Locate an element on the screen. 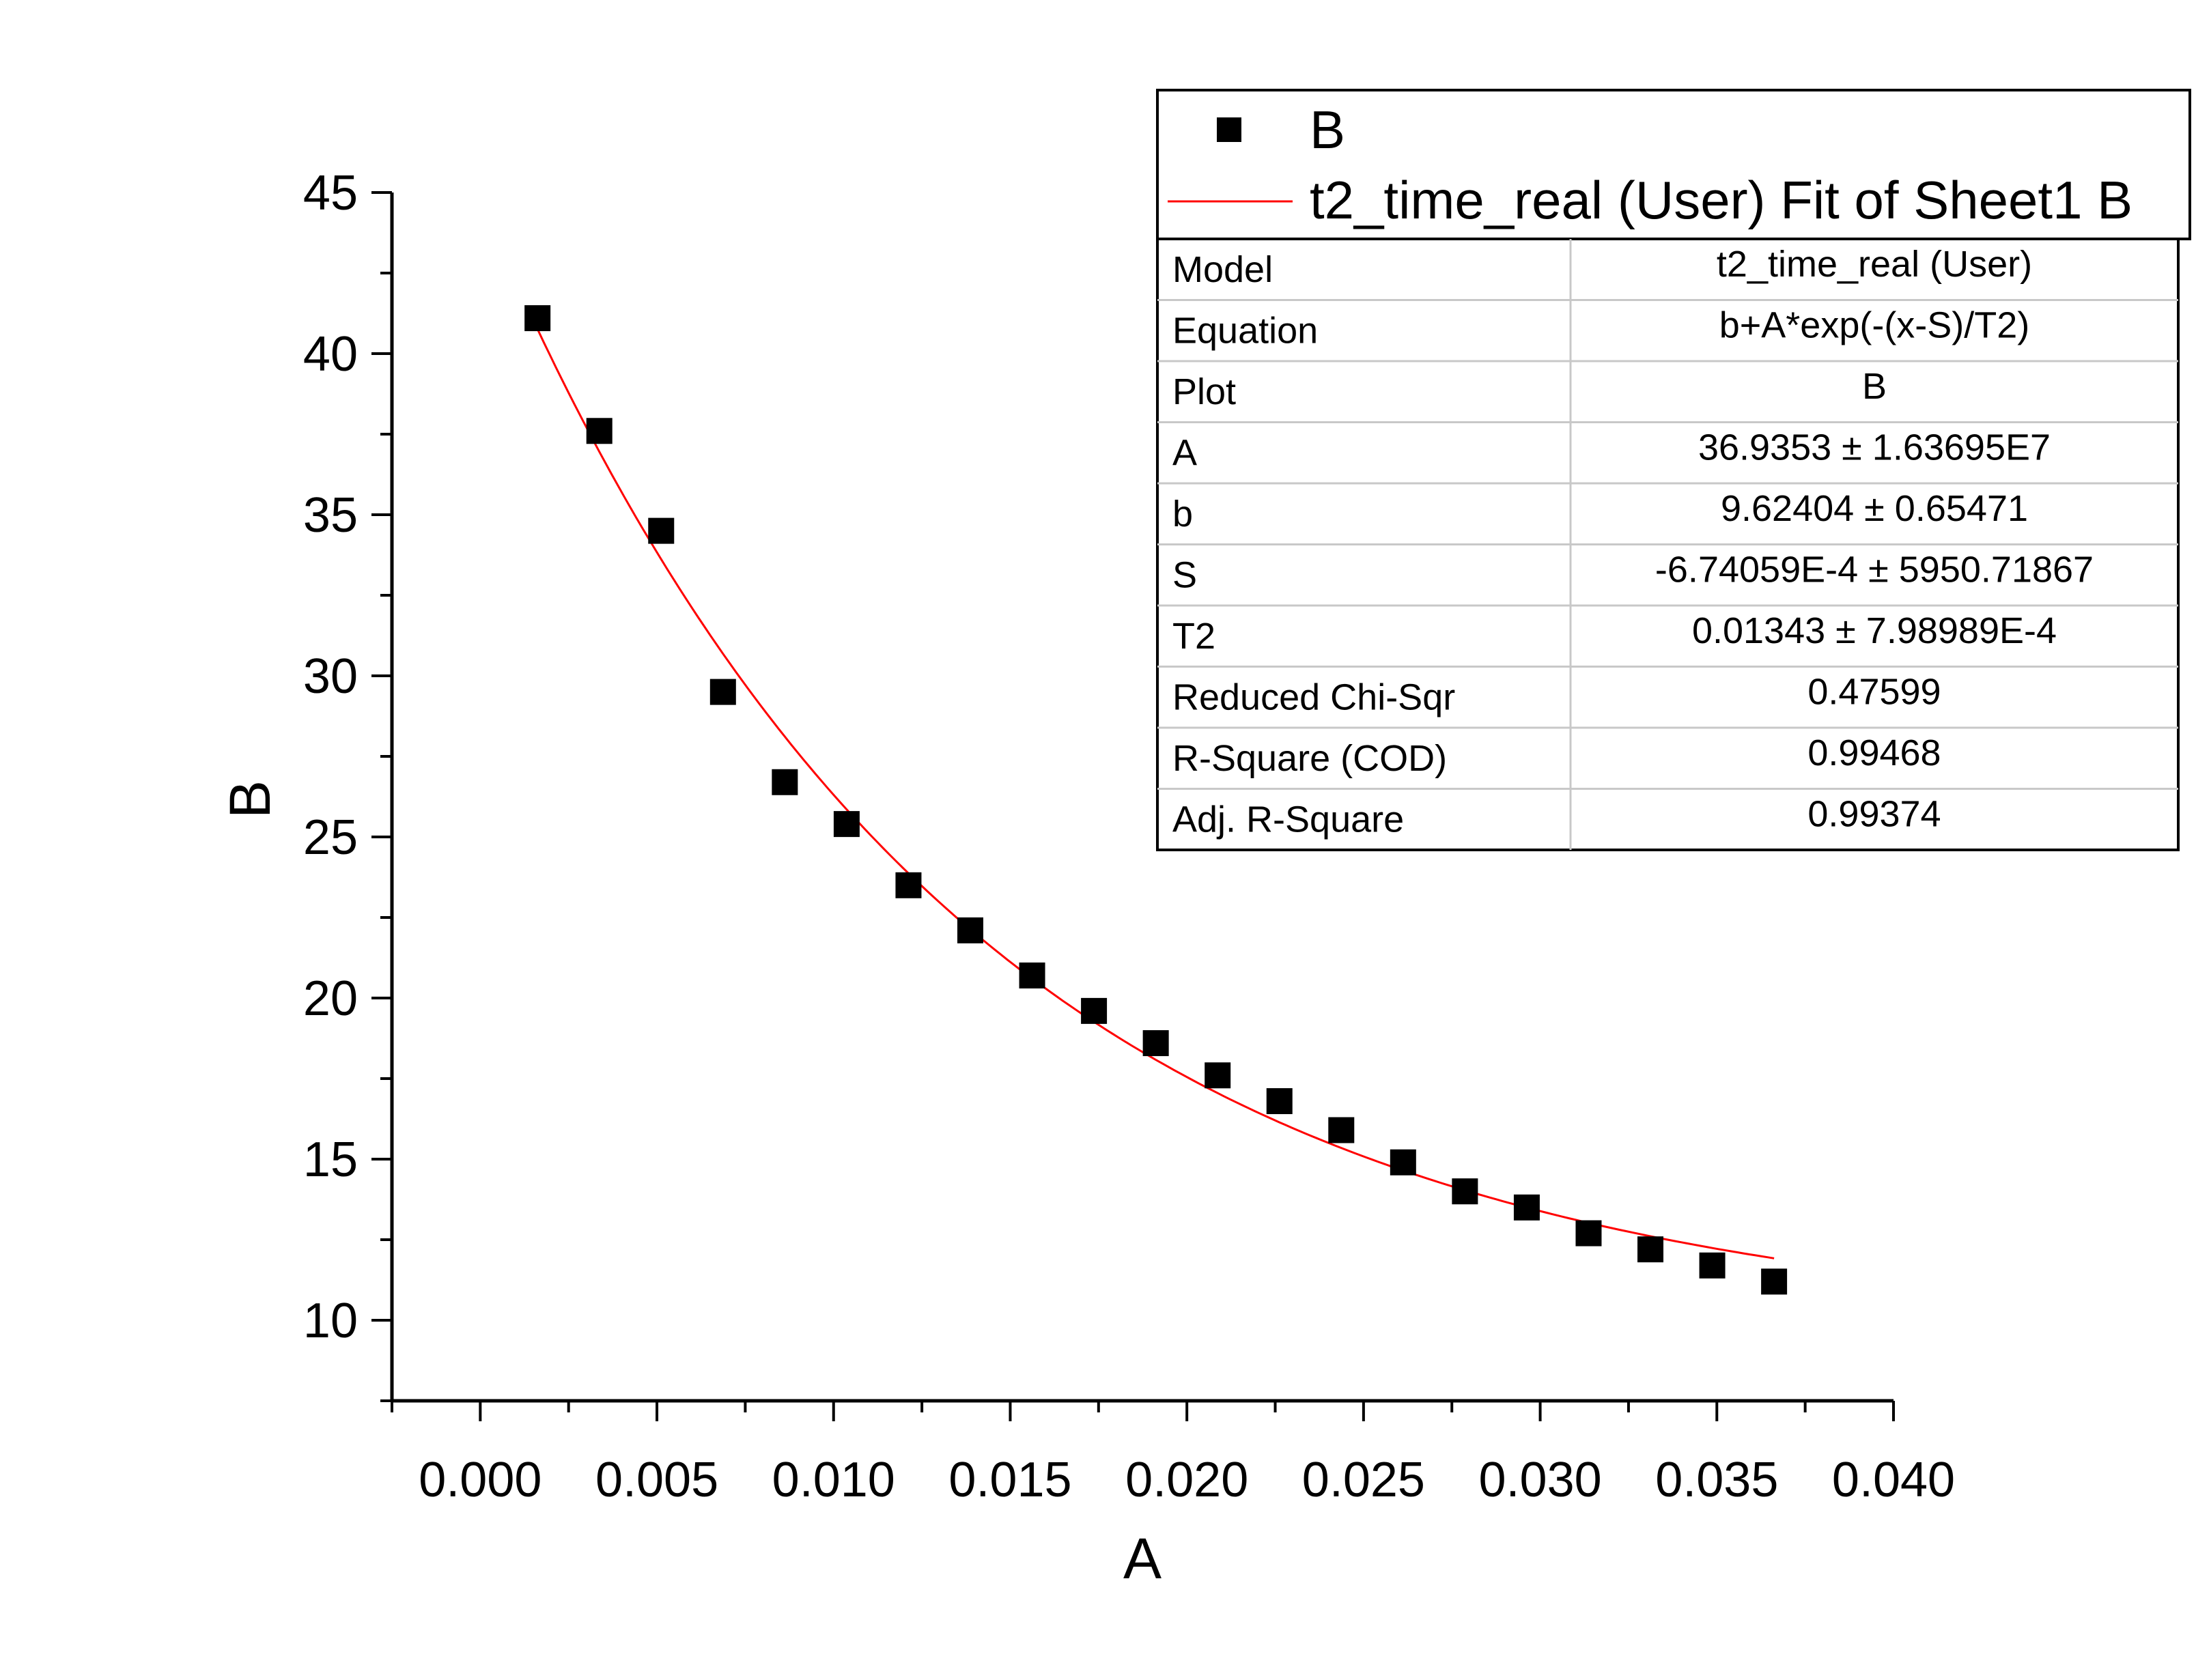  y-tick-label: 25 is located at coordinates (331, 837).